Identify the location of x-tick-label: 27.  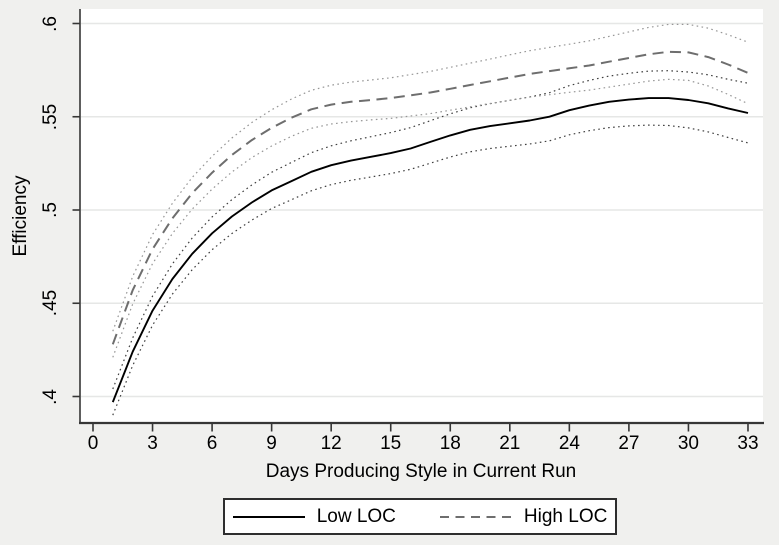
(629, 443).